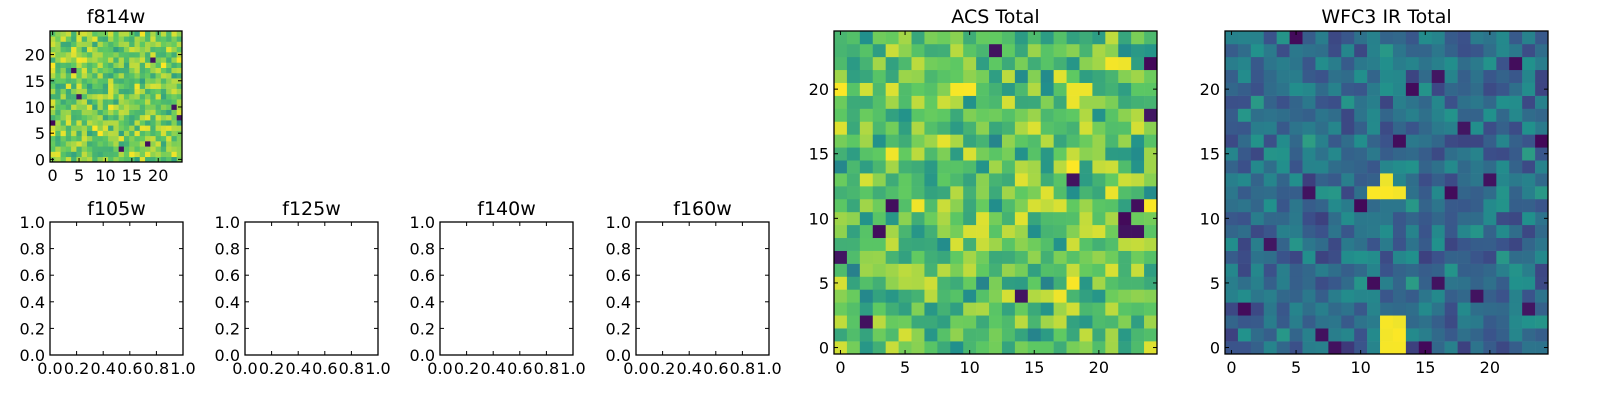 The height and width of the screenshot is (400, 1600). Describe the element at coordinates (40, 159) in the screenshot. I see `y-tick-label: 0` at that location.